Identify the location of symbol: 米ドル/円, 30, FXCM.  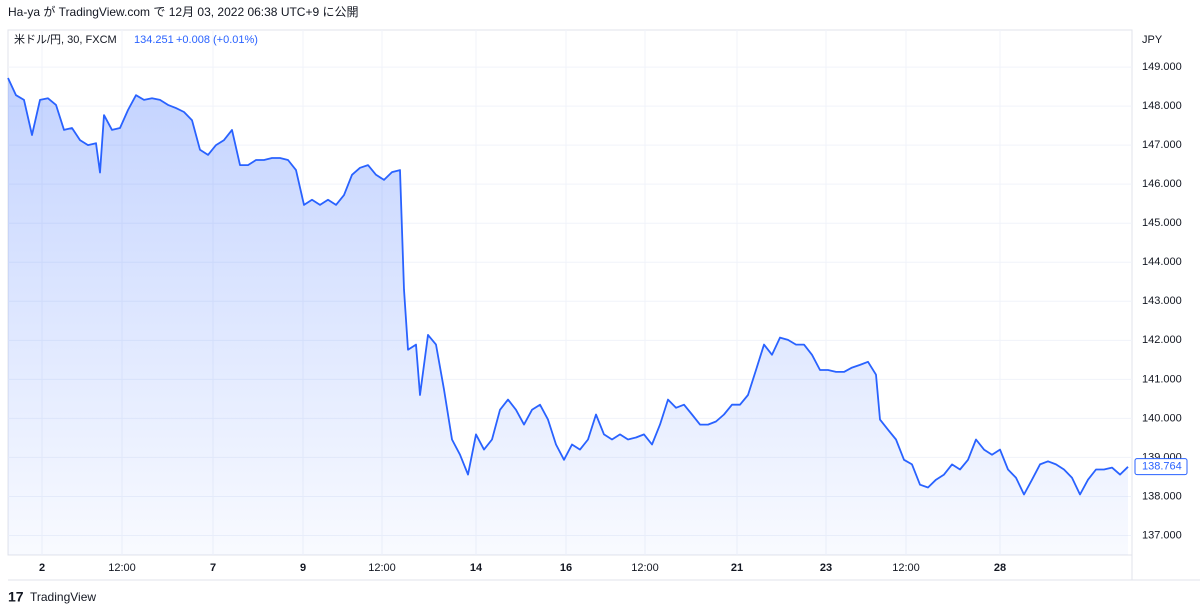
(65, 39).